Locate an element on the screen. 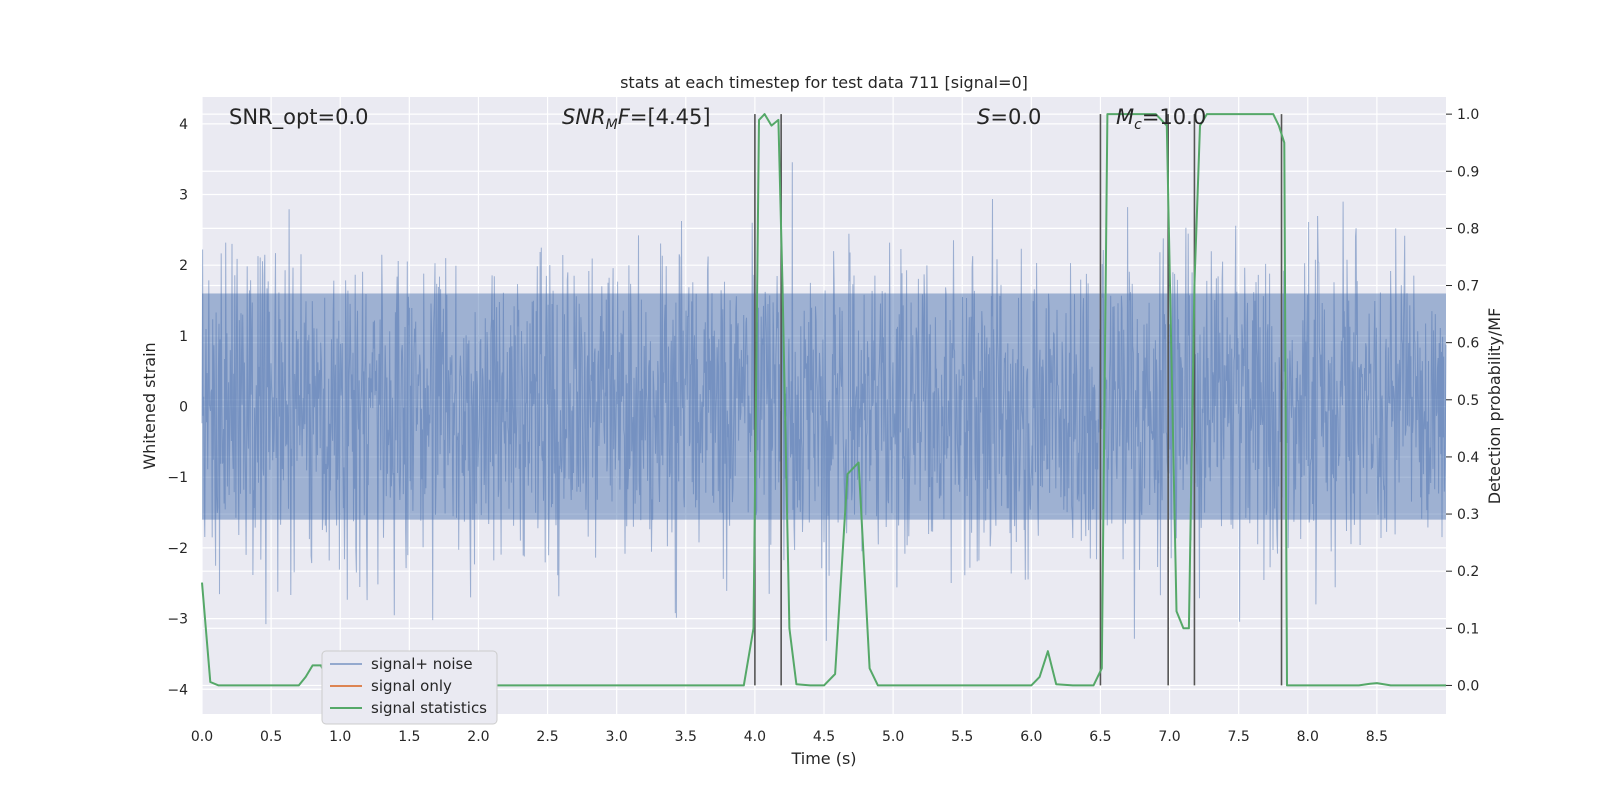  x-tick-label: 0.5 is located at coordinates (271, 737).